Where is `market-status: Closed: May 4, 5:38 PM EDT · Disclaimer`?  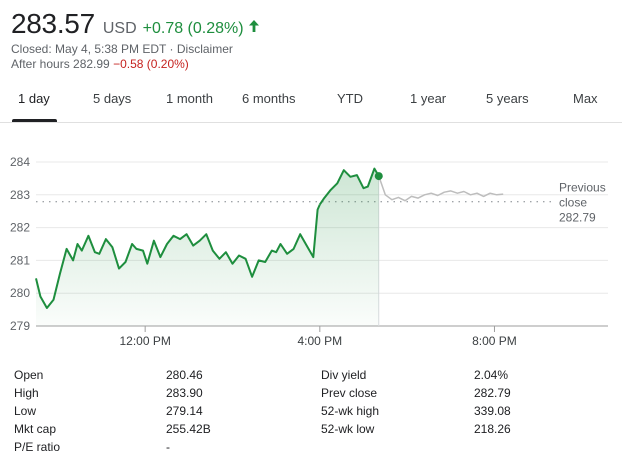
market-status: Closed: May 4, 5:38 PM EDT · Disclaimer is located at coordinates (135, 49).